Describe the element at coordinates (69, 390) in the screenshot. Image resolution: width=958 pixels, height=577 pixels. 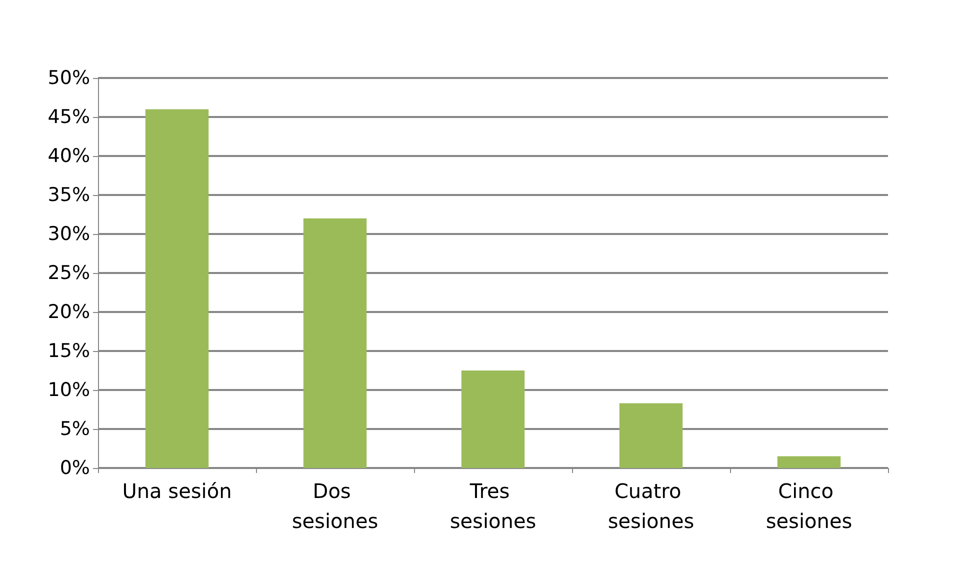
I see `y-tick-label: 10%` at that location.